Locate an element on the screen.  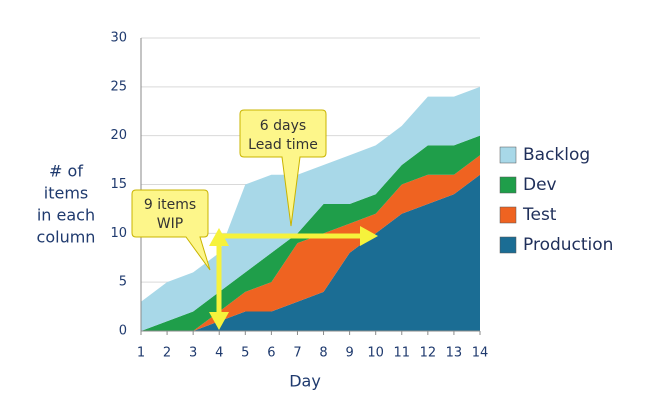
callout-text: WIP is located at coordinates (170, 224).